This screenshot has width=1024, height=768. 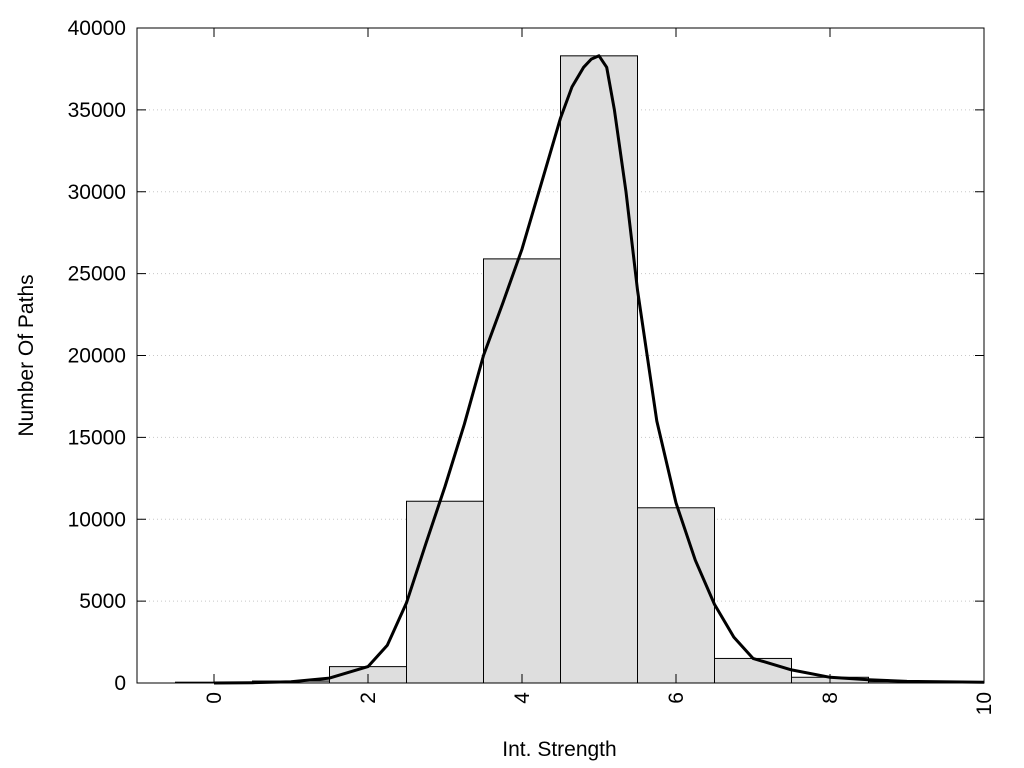 What do you see at coordinates (97, 356) in the screenshot?
I see `y-tick-label: 20000` at bounding box center [97, 356].